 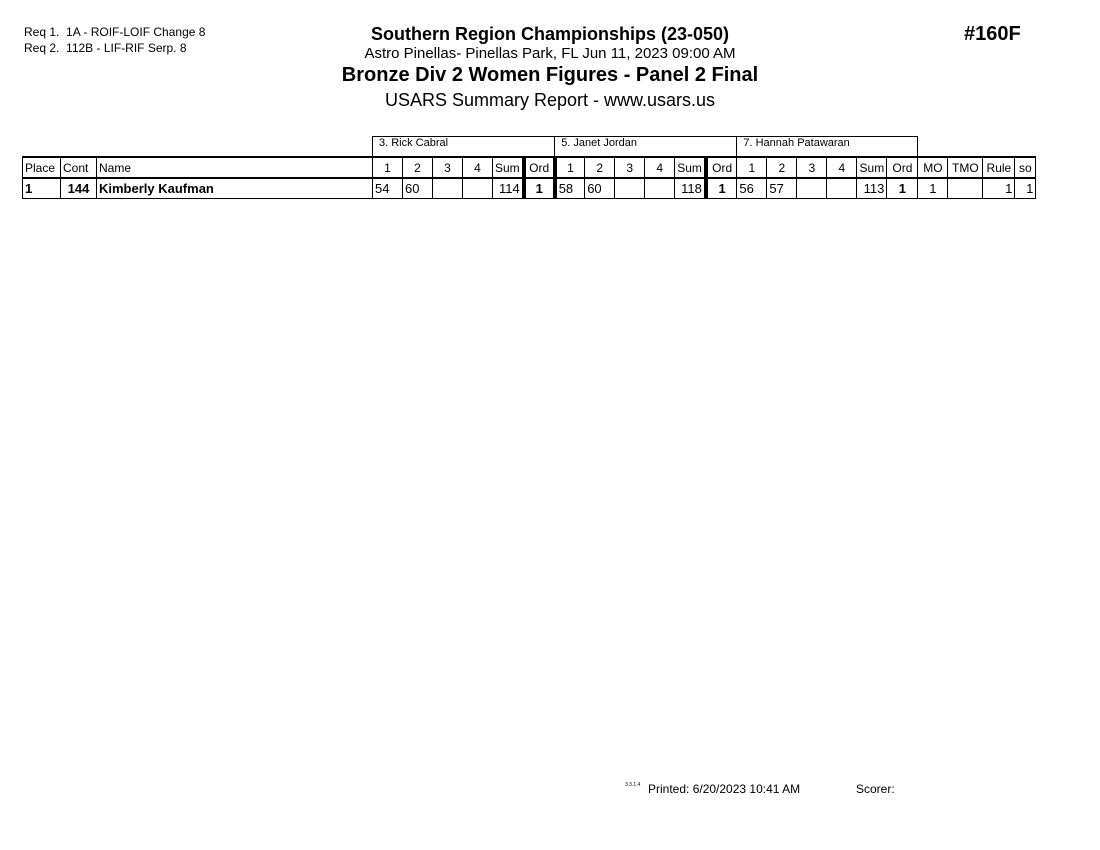 I want to click on col-place: Place, so click(x=41, y=167).